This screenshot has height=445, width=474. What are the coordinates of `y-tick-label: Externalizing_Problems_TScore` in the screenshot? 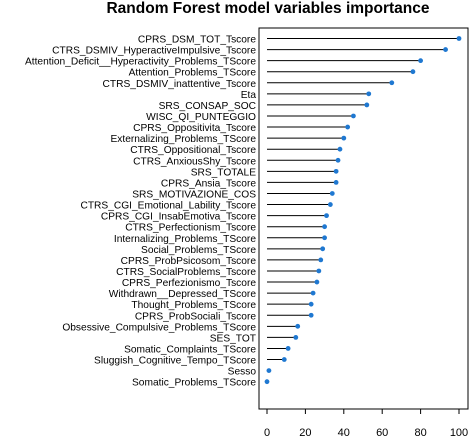 It's located at (183, 139).